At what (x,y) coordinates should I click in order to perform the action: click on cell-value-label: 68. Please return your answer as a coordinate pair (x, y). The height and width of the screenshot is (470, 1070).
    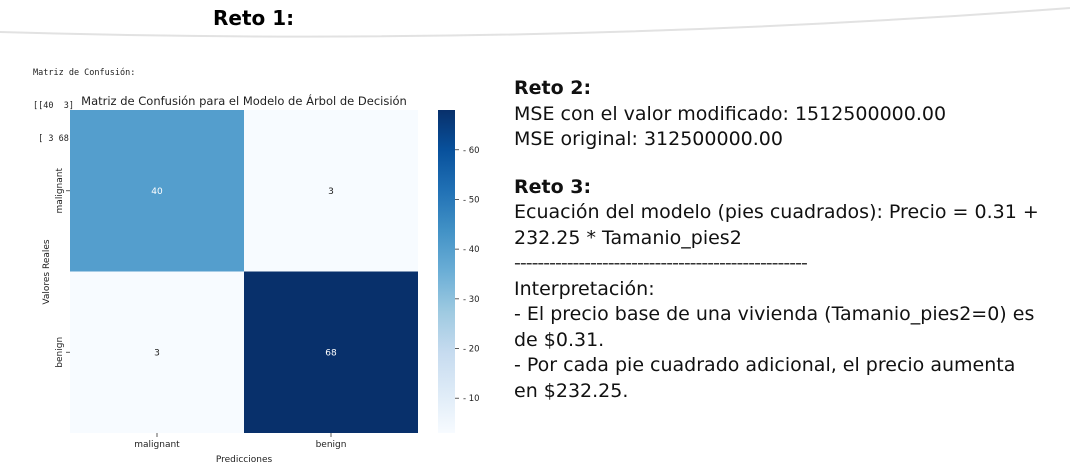
    Looking at the image, I should click on (331, 353).